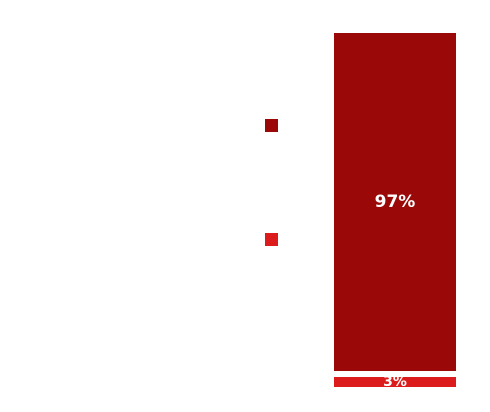 The image size is (490, 412). Describe the element at coordinates (180, 242) in the screenshot. I see `legend-label-token-sale: Token sale` at that location.